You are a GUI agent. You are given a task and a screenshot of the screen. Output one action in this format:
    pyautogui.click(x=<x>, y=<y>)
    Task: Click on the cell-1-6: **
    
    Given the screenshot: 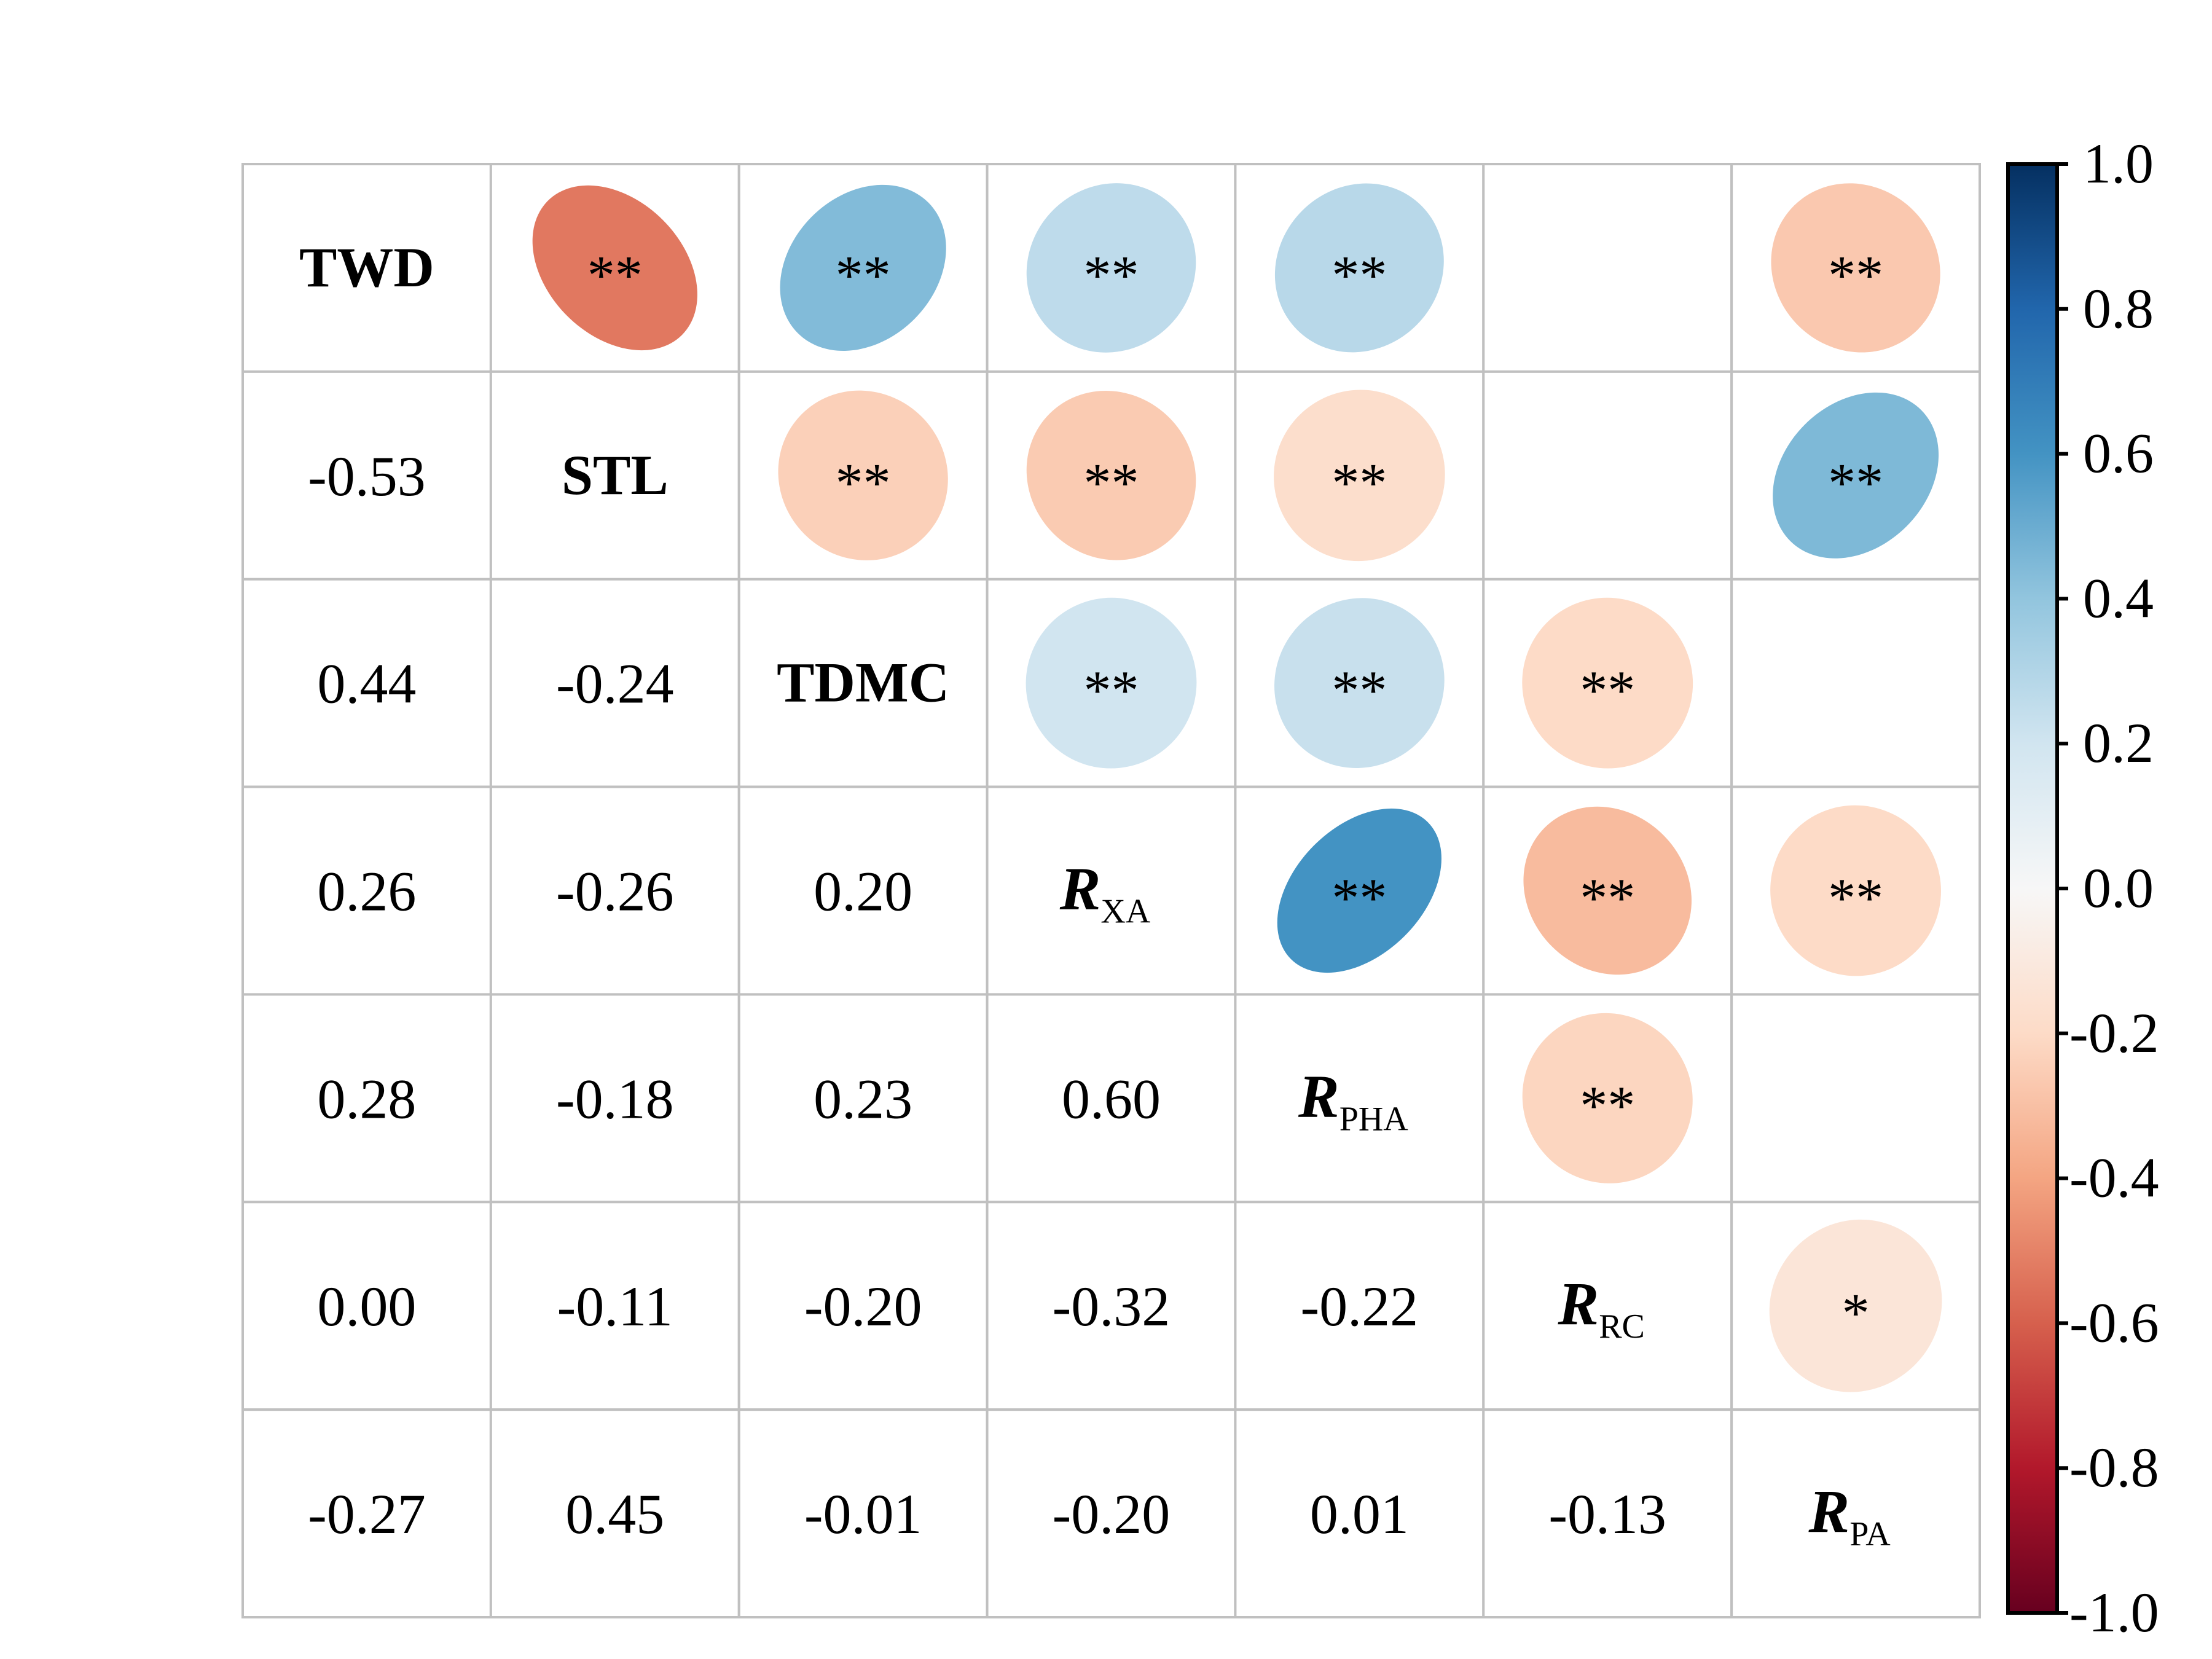 What is the action you would take?
    pyautogui.click(x=1855, y=475)
    